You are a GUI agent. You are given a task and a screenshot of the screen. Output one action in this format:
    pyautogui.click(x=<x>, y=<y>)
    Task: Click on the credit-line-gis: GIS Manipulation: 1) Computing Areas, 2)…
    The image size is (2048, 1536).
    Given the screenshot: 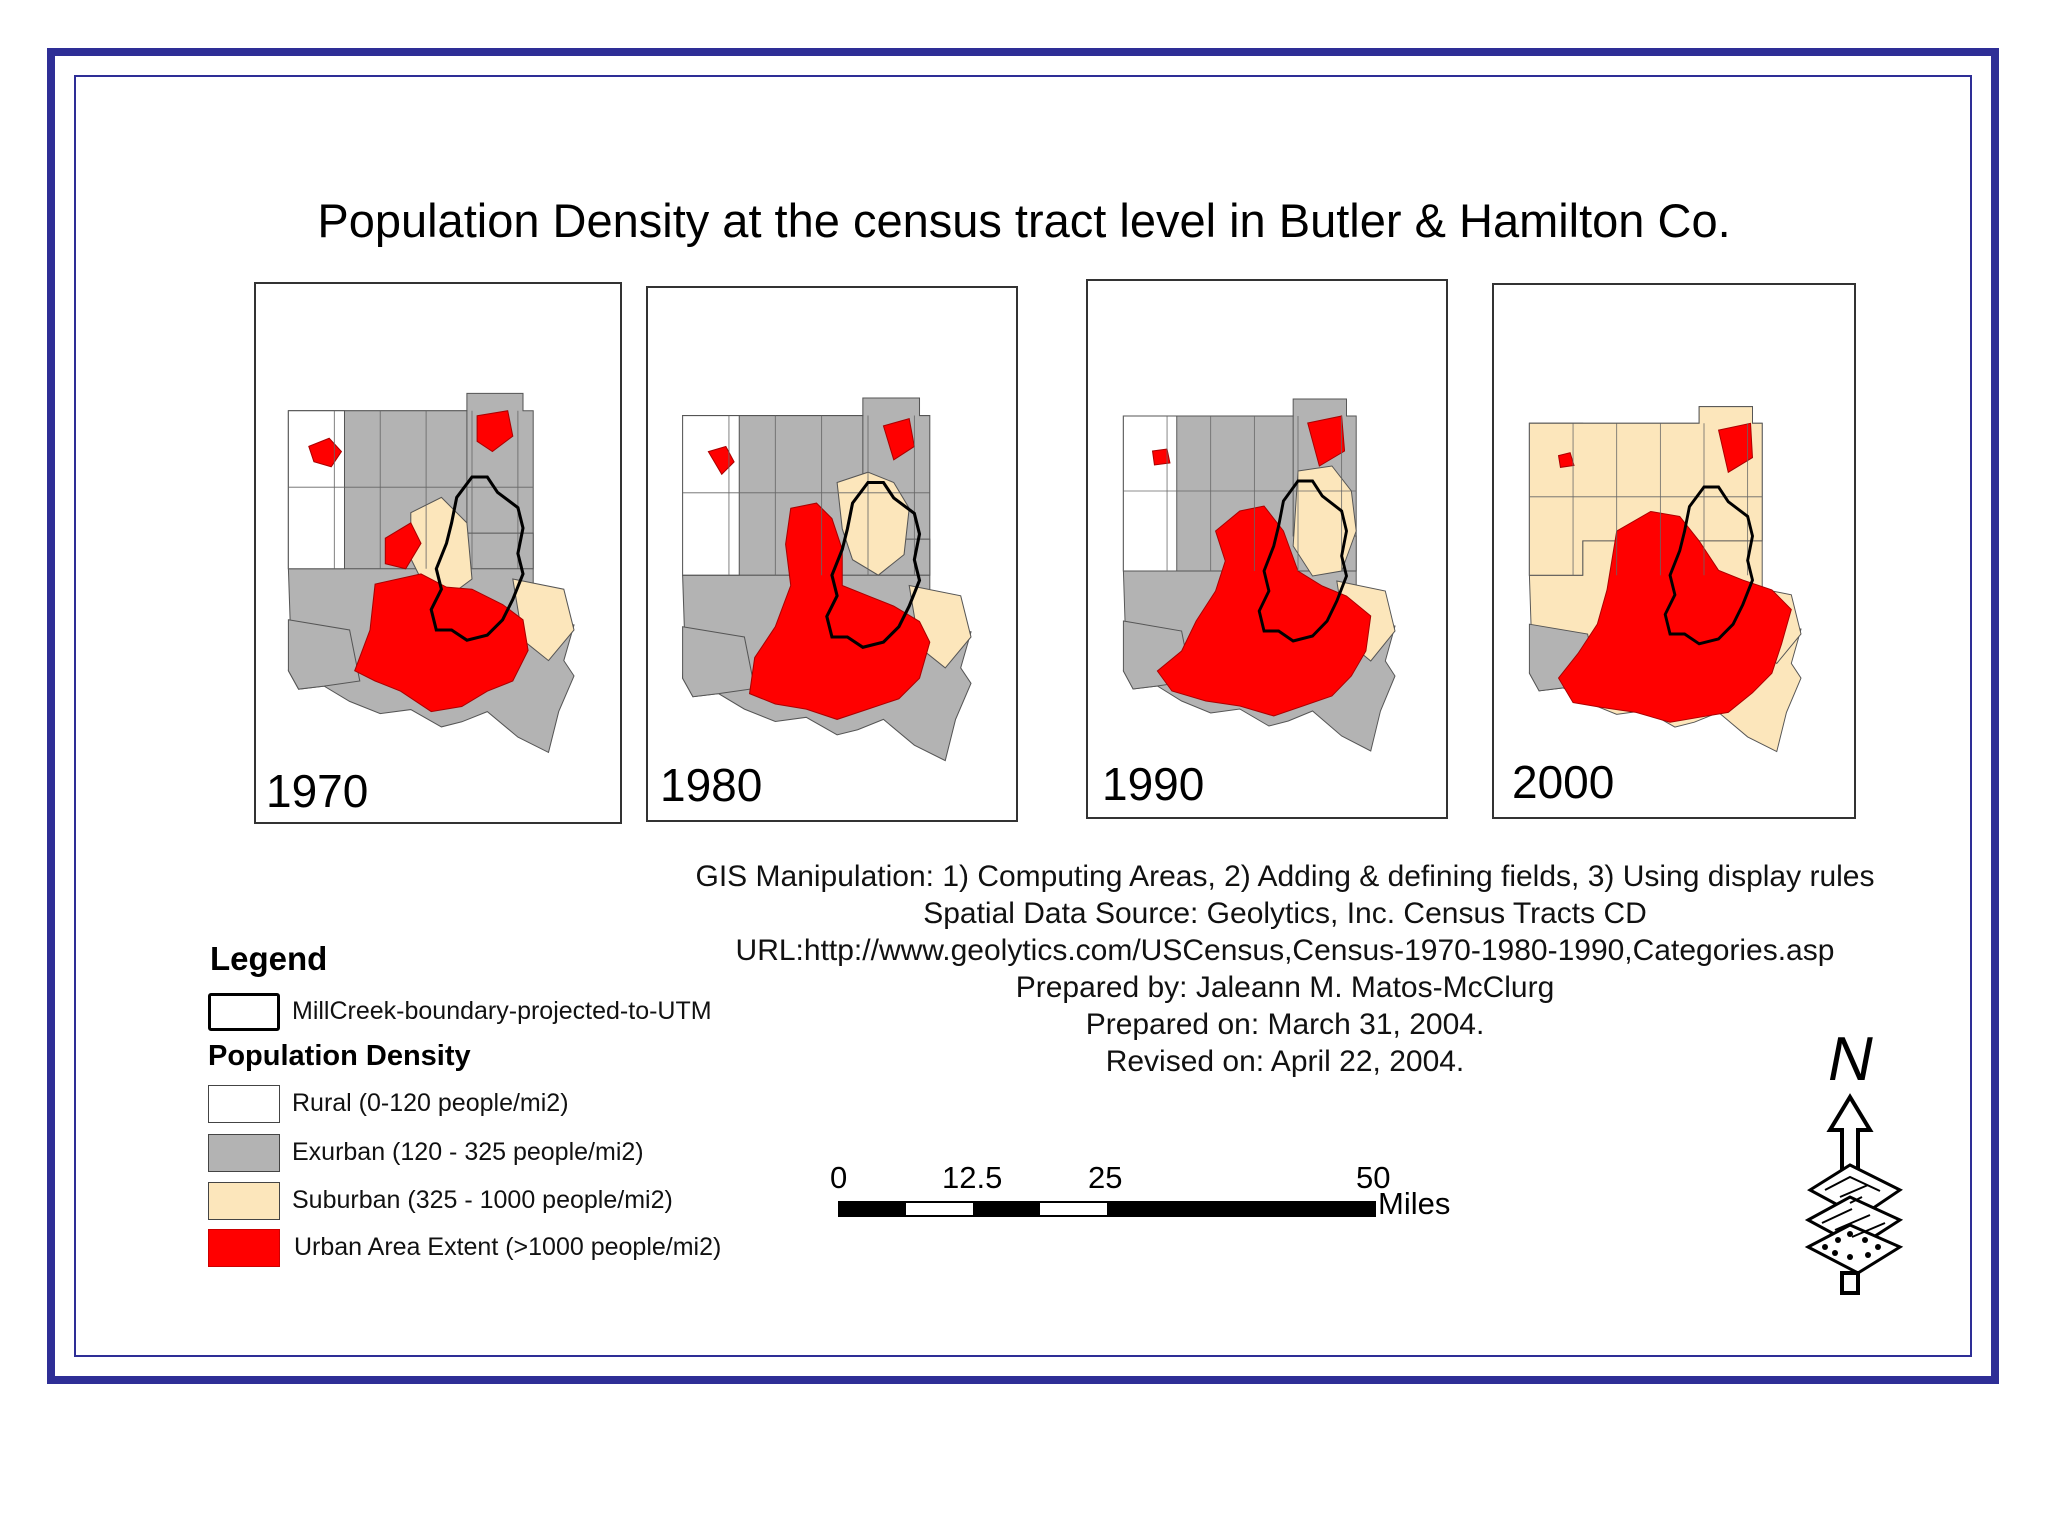 What is the action you would take?
    pyautogui.click(x=1285, y=876)
    